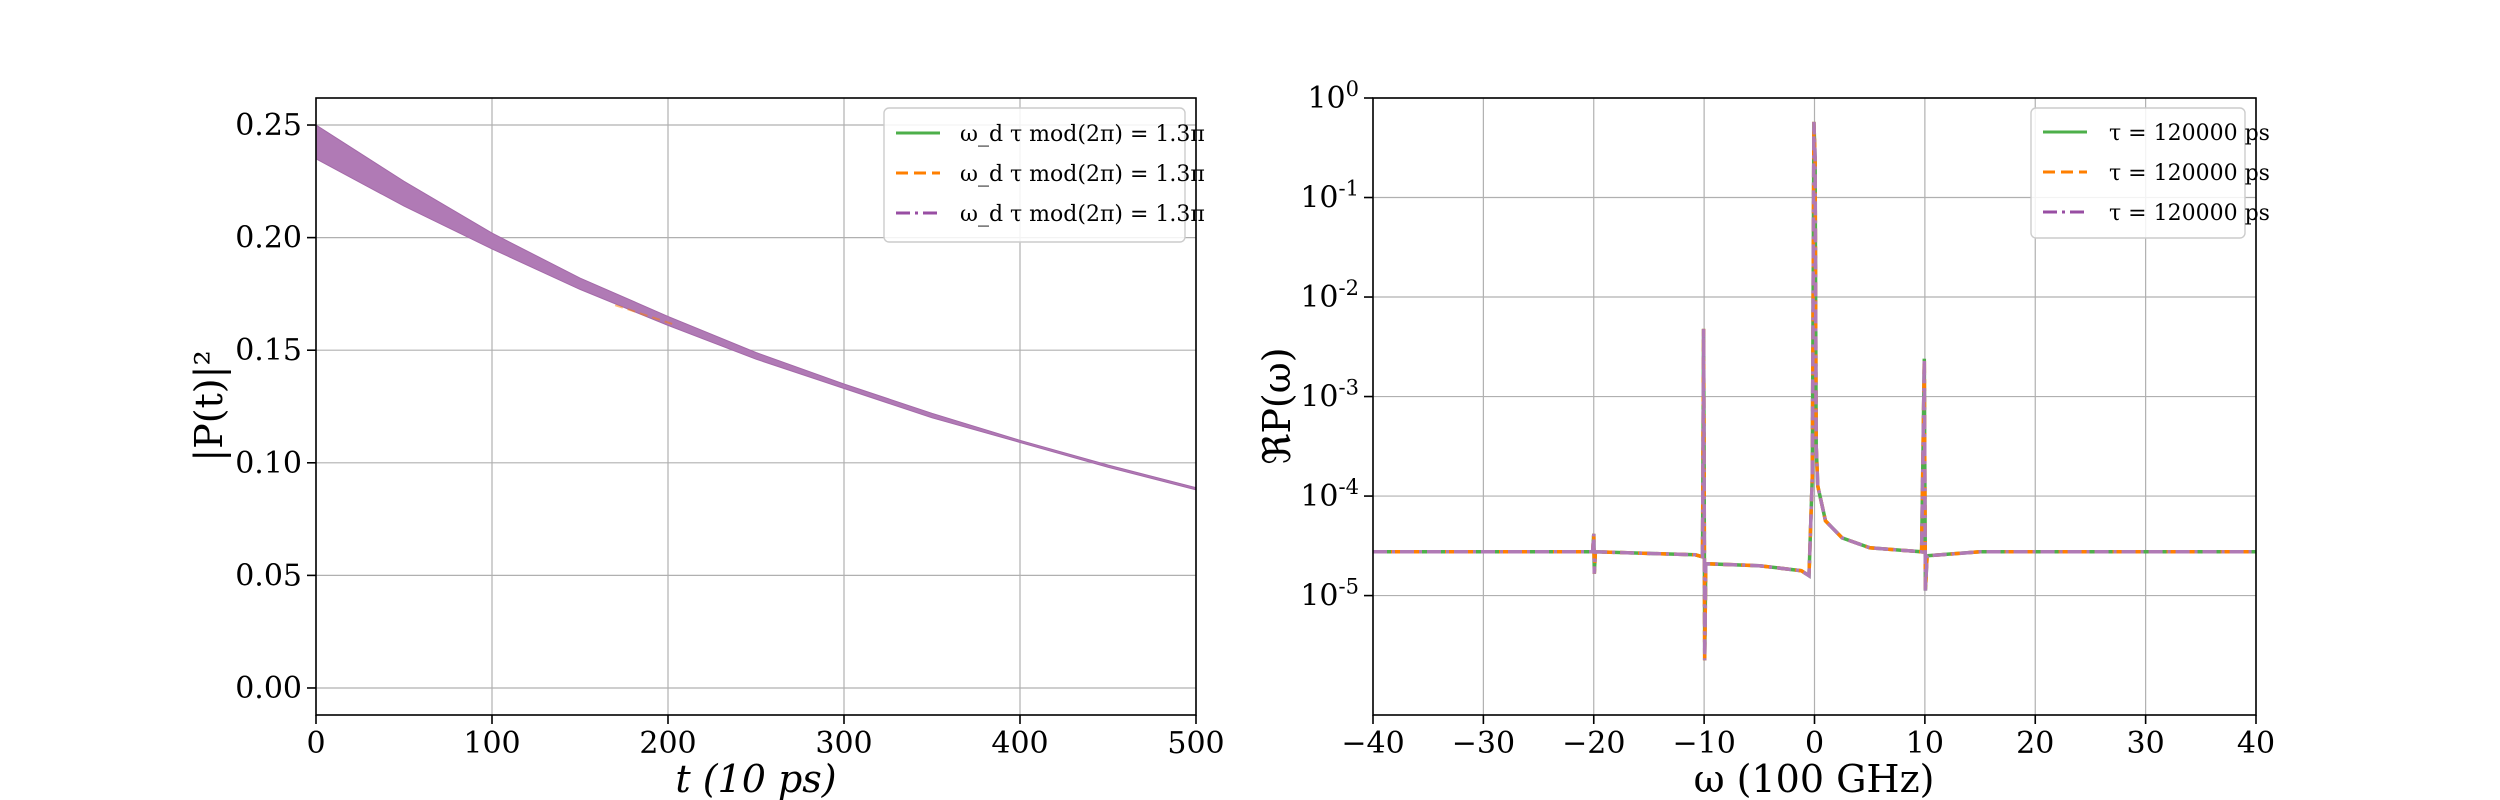 The width and height of the screenshot is (2500, 800). Describe the element at coordinates (1593, 743) in the screenshot. I see `right-x-tick-label: −20` at that location.